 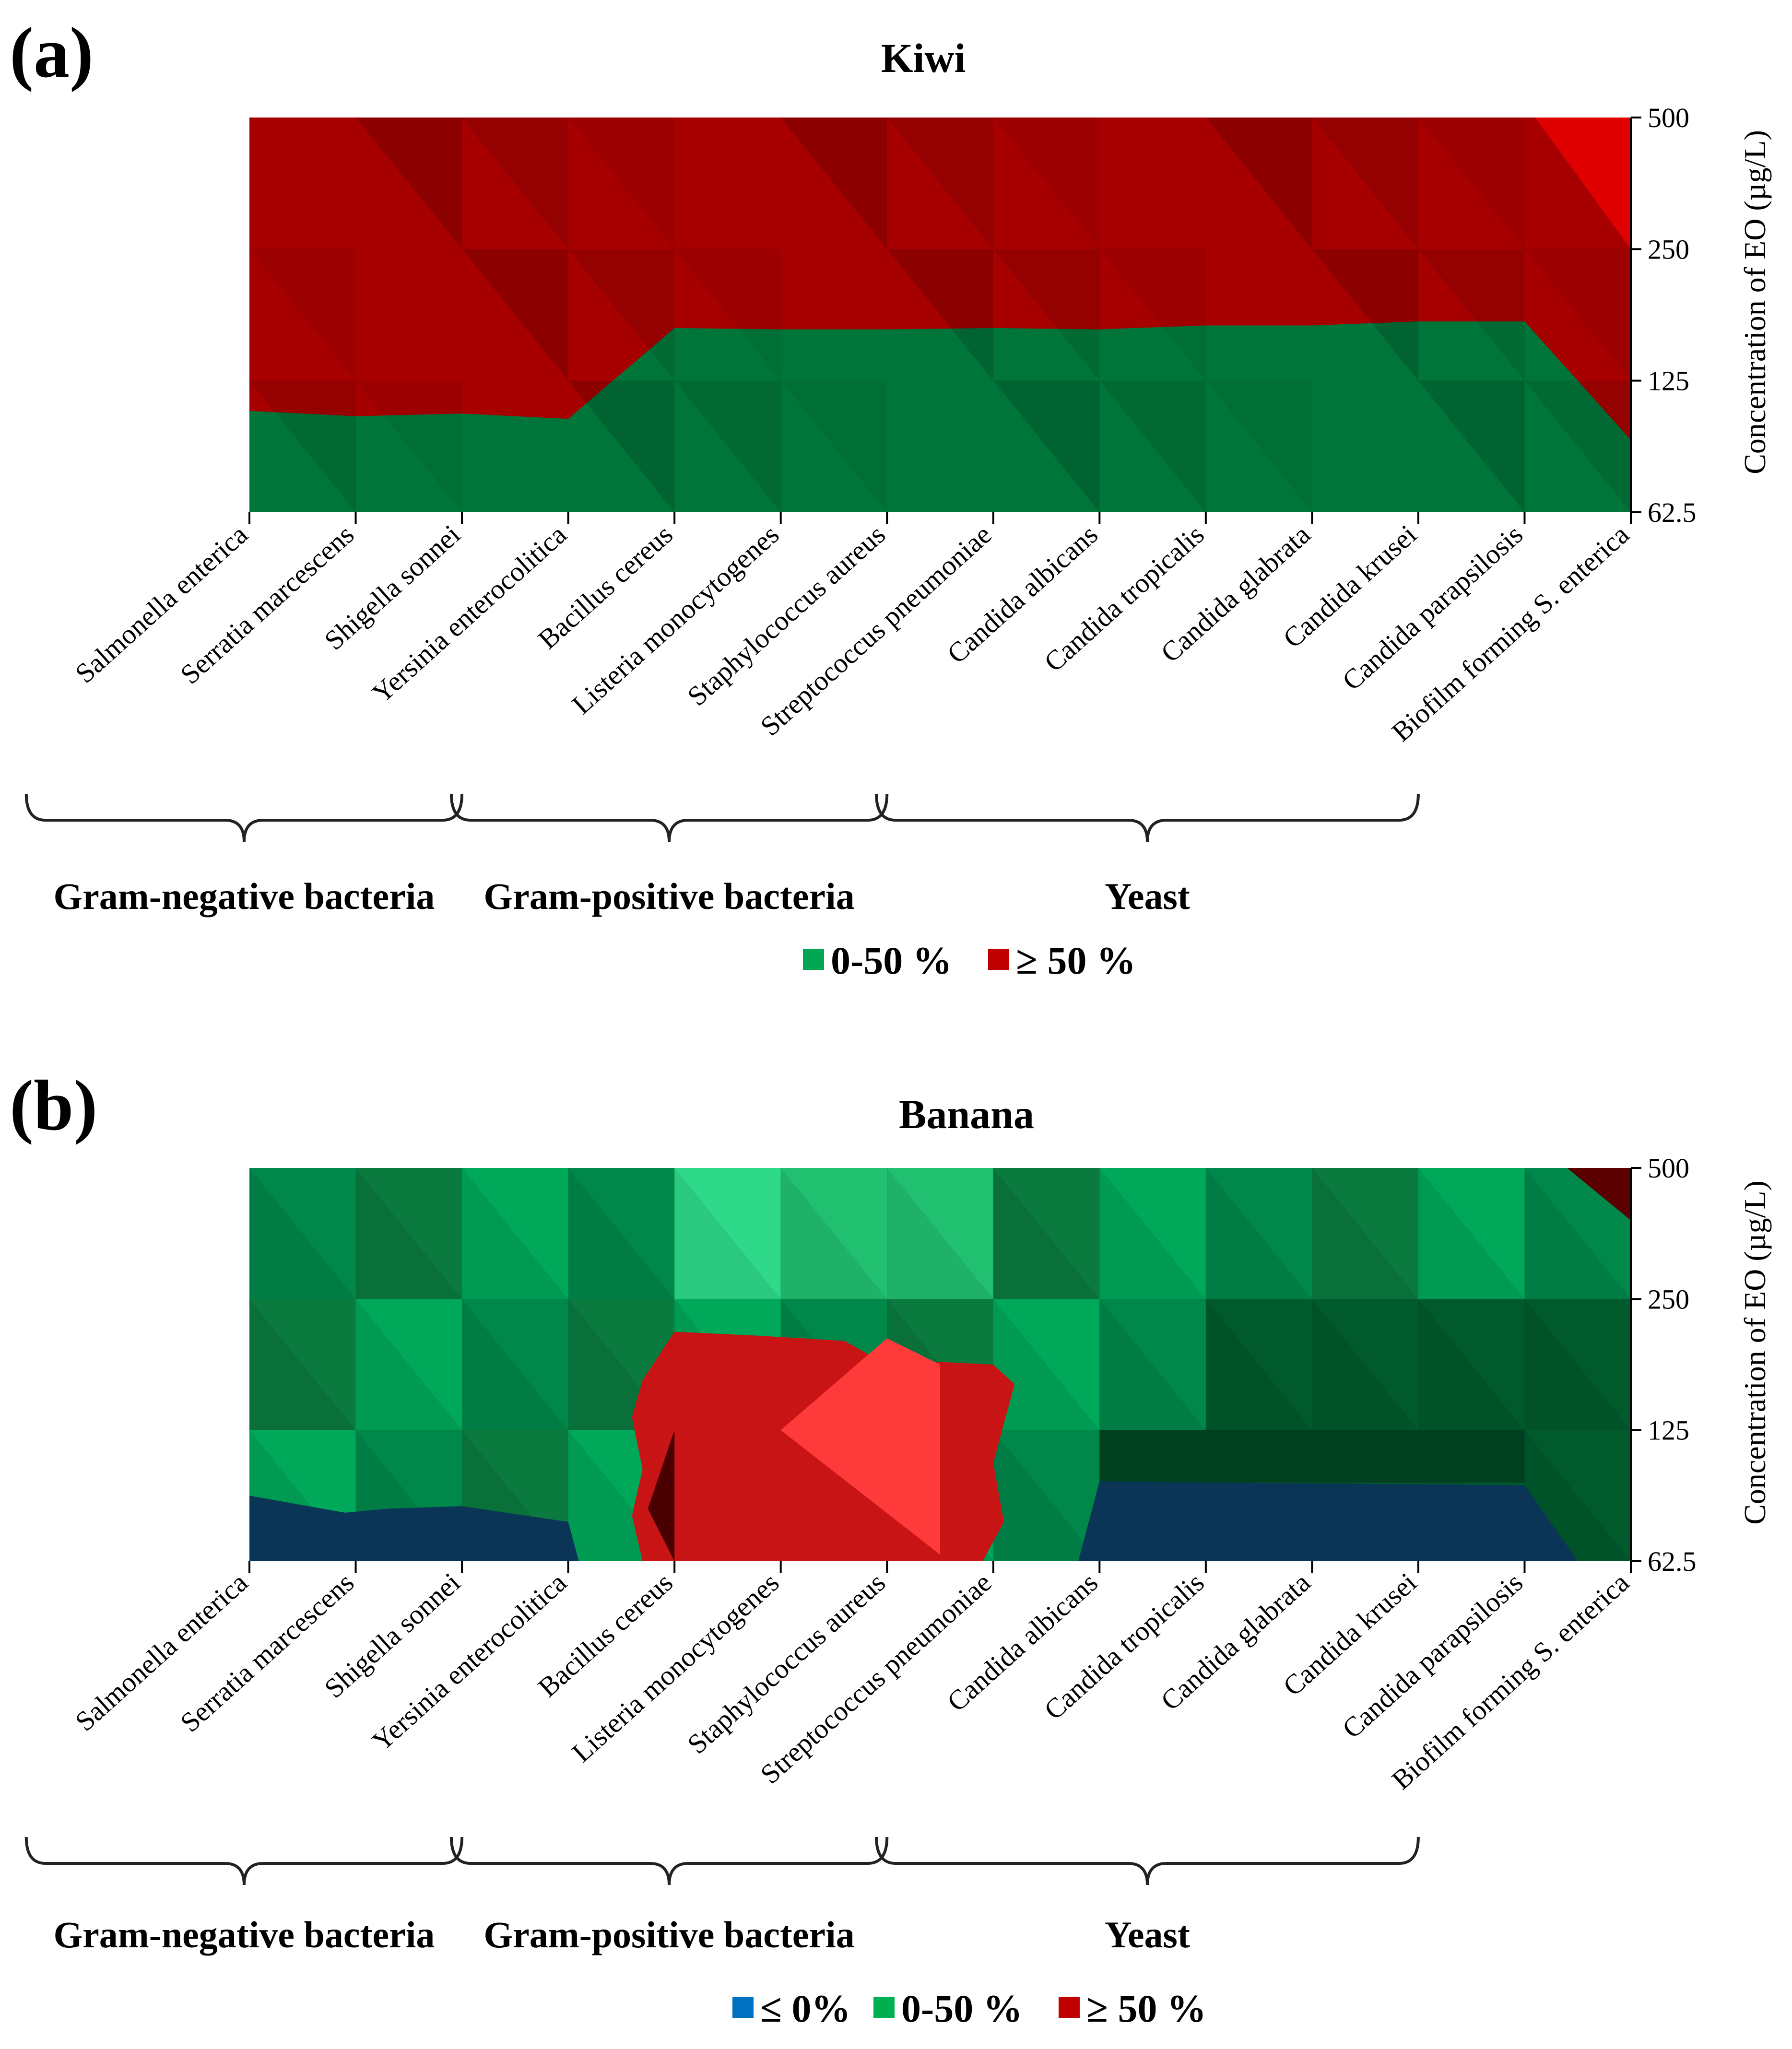 I want to click on y-ticks-kiwi: 500 250 125 62.5, so click(x=1663, y=315).